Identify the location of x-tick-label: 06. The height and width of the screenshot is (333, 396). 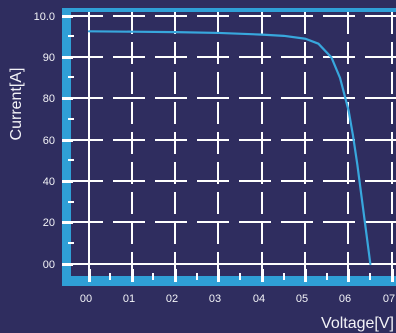
(345, 299).